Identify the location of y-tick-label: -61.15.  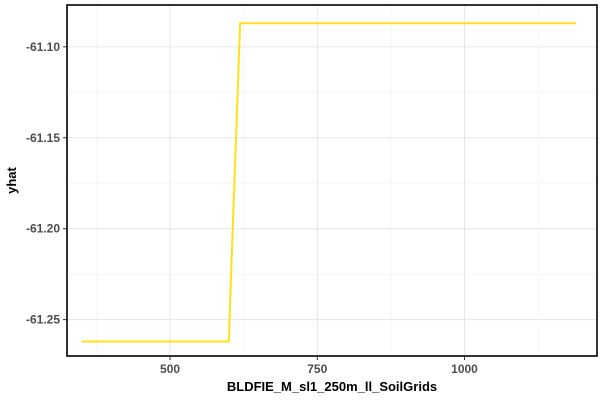
(43, 138).